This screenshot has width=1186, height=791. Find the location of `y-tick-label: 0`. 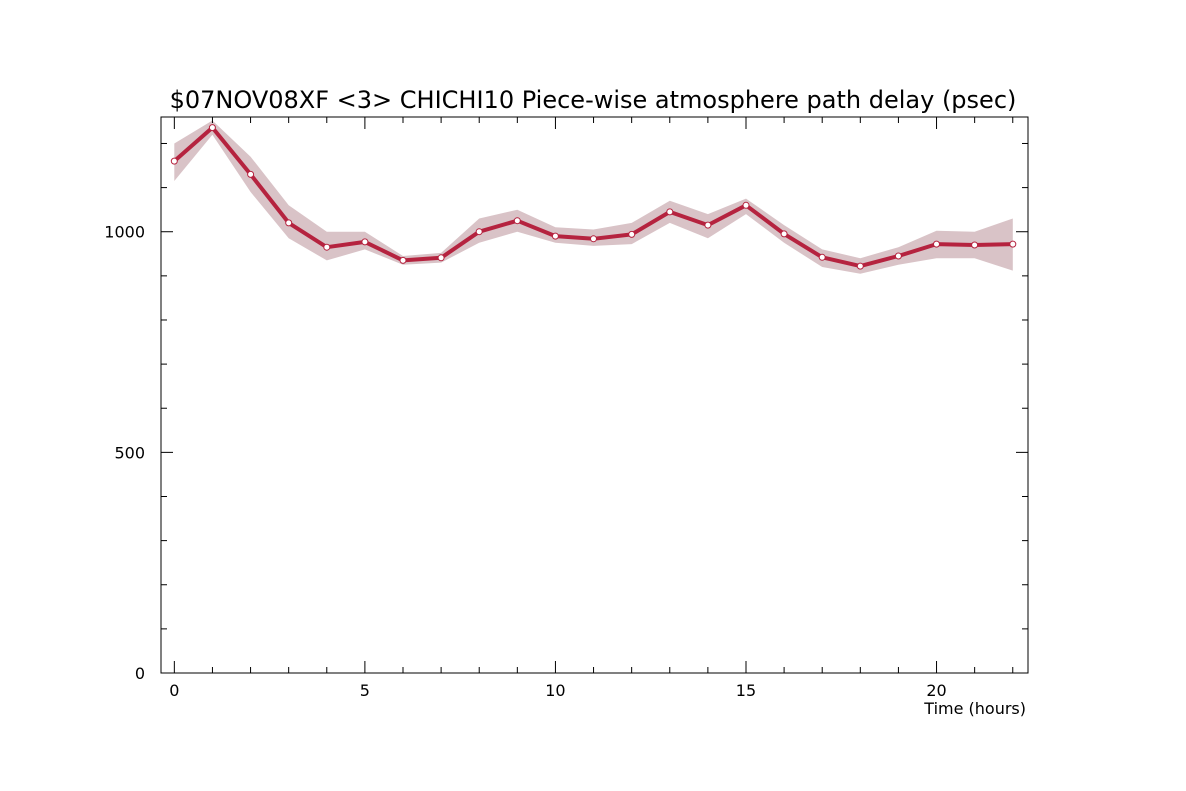

y-tick-label: 0 is located at coordinates (140, 673).